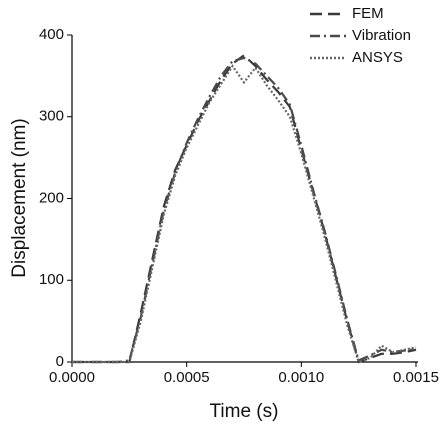 The width and height of the screenshot is (444, 430). I want to click on legend-label: ANSYS, so click(377, 57).